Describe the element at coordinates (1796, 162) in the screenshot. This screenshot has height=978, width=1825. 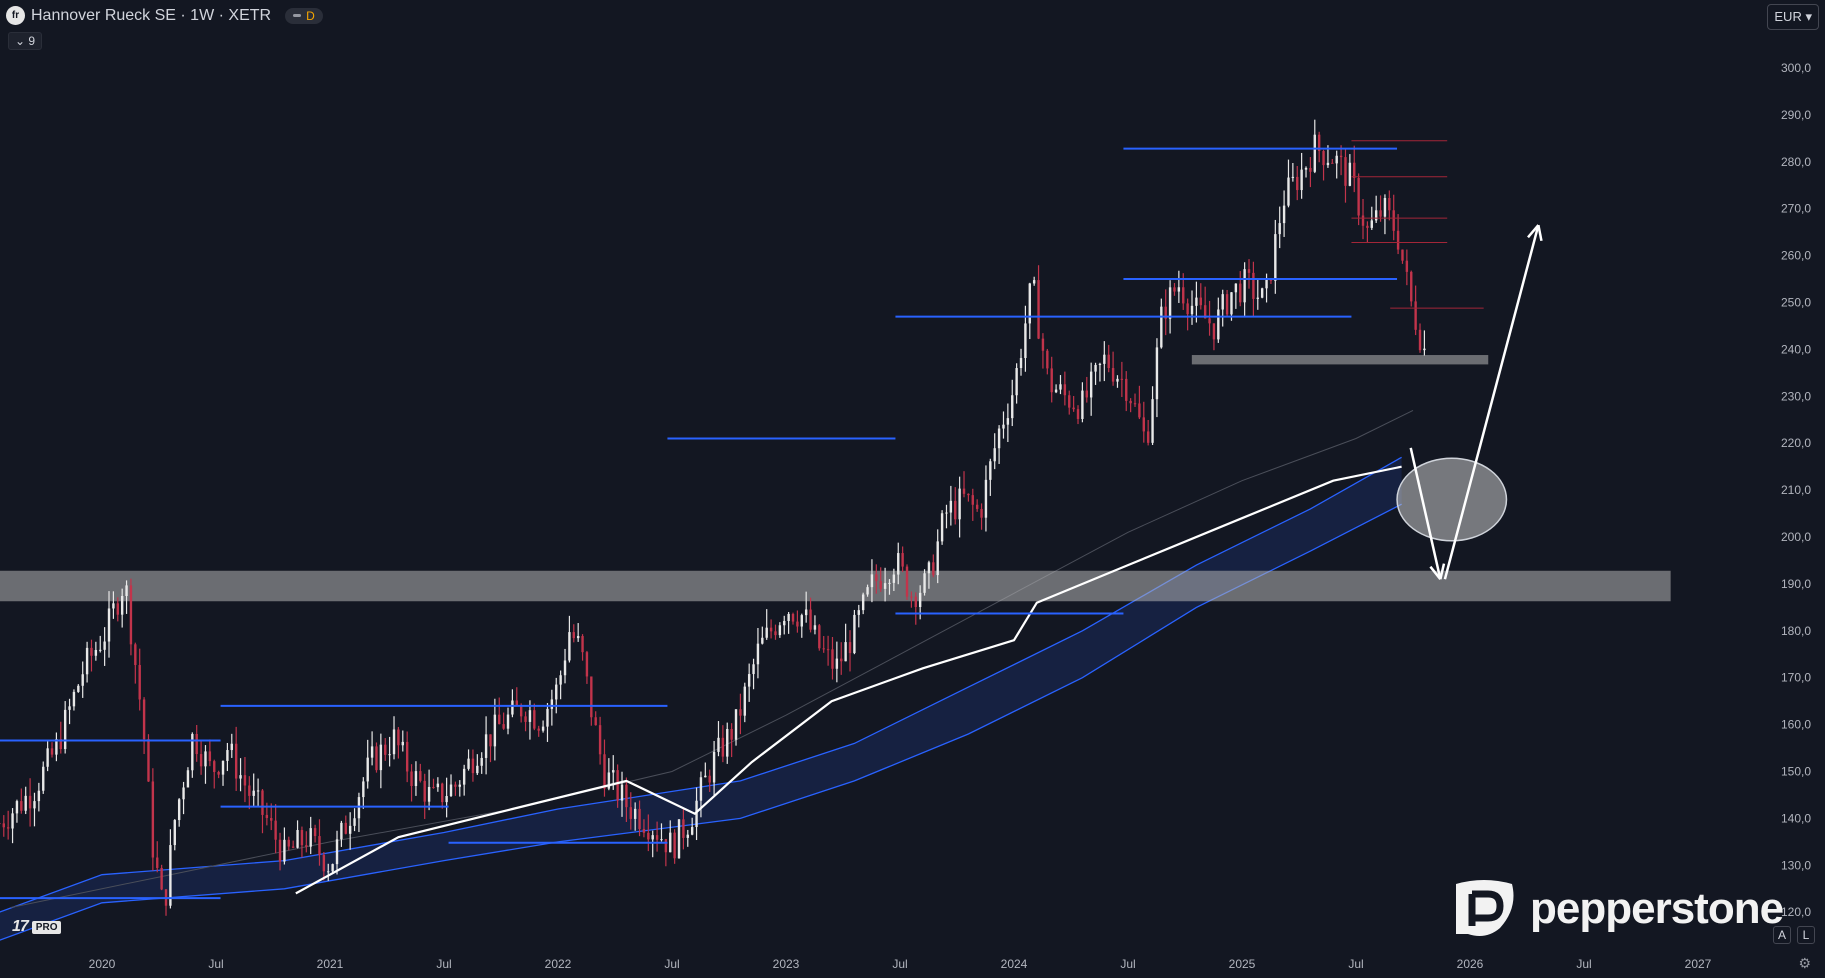
I see `y-tick-label: 280,0` at that location.